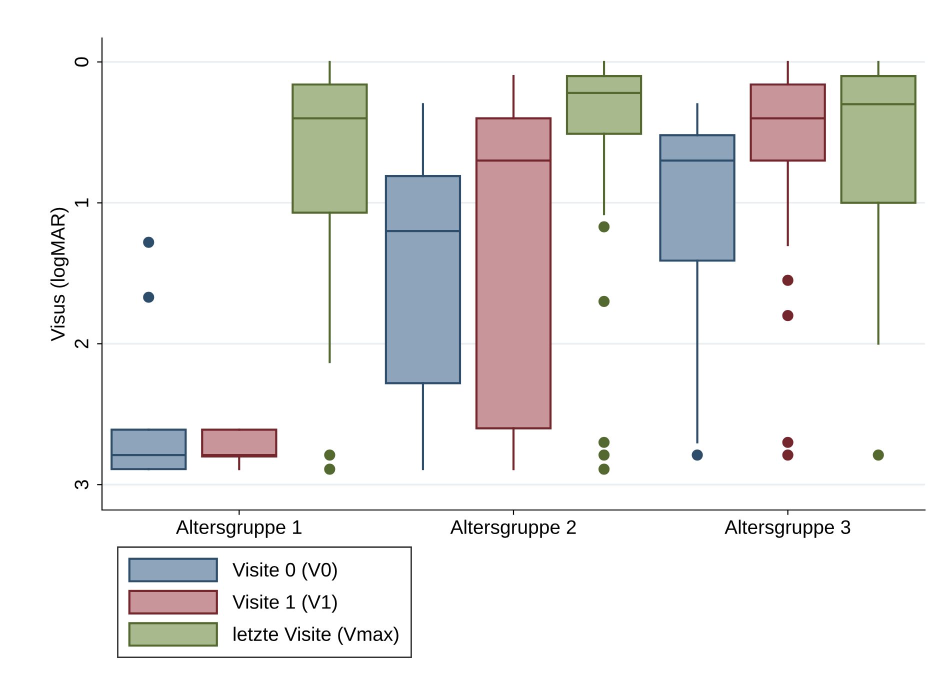  Describe the element at coordinates (81, 485) in the screenshot. I see `y-tick-label: 3` at that location.